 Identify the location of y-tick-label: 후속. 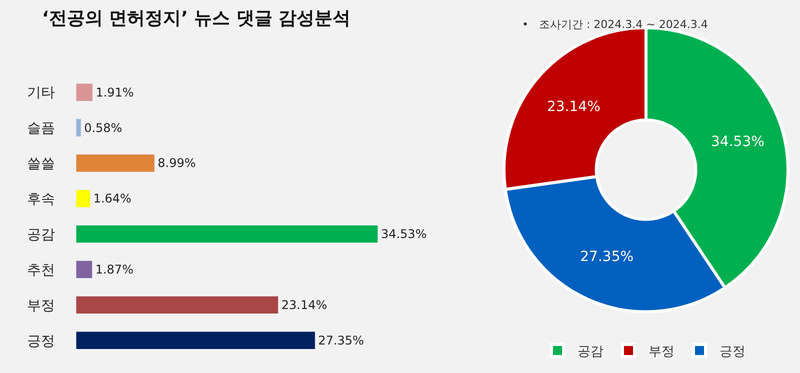
(41, 200).